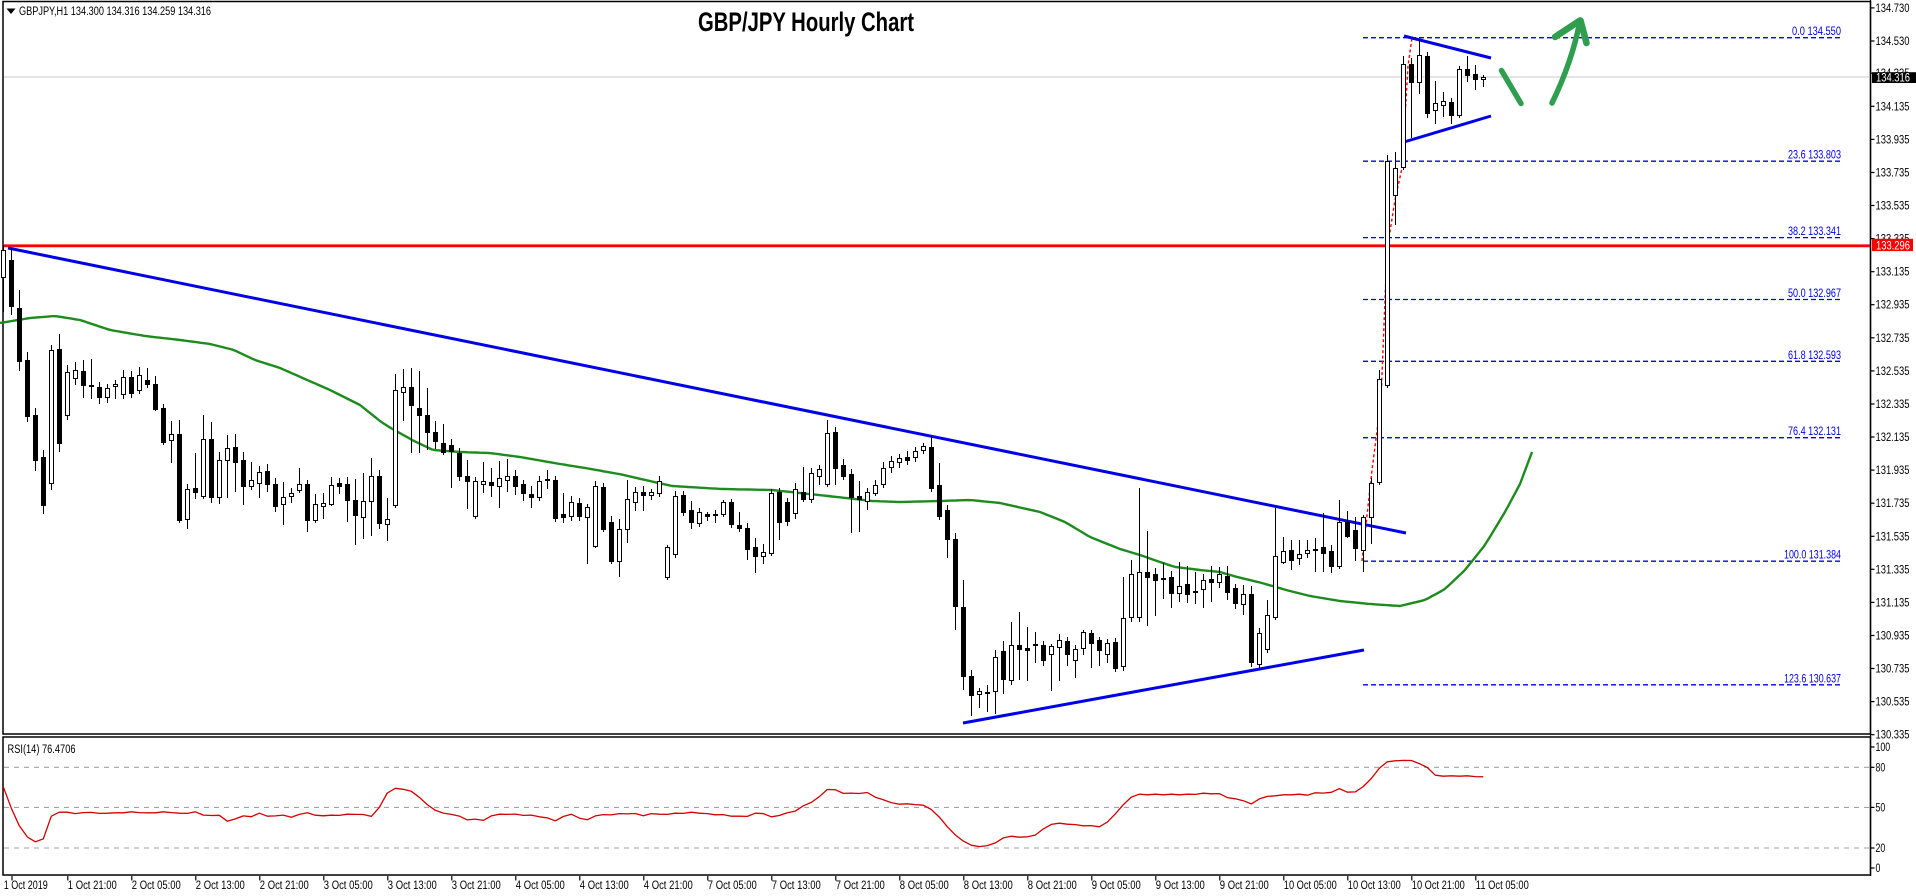 The image size is (1916, 896). What do you see at coordinates (1883, 748) in the screenshot?
I see `svg-text: 100` at bounding box center [1883, 748].